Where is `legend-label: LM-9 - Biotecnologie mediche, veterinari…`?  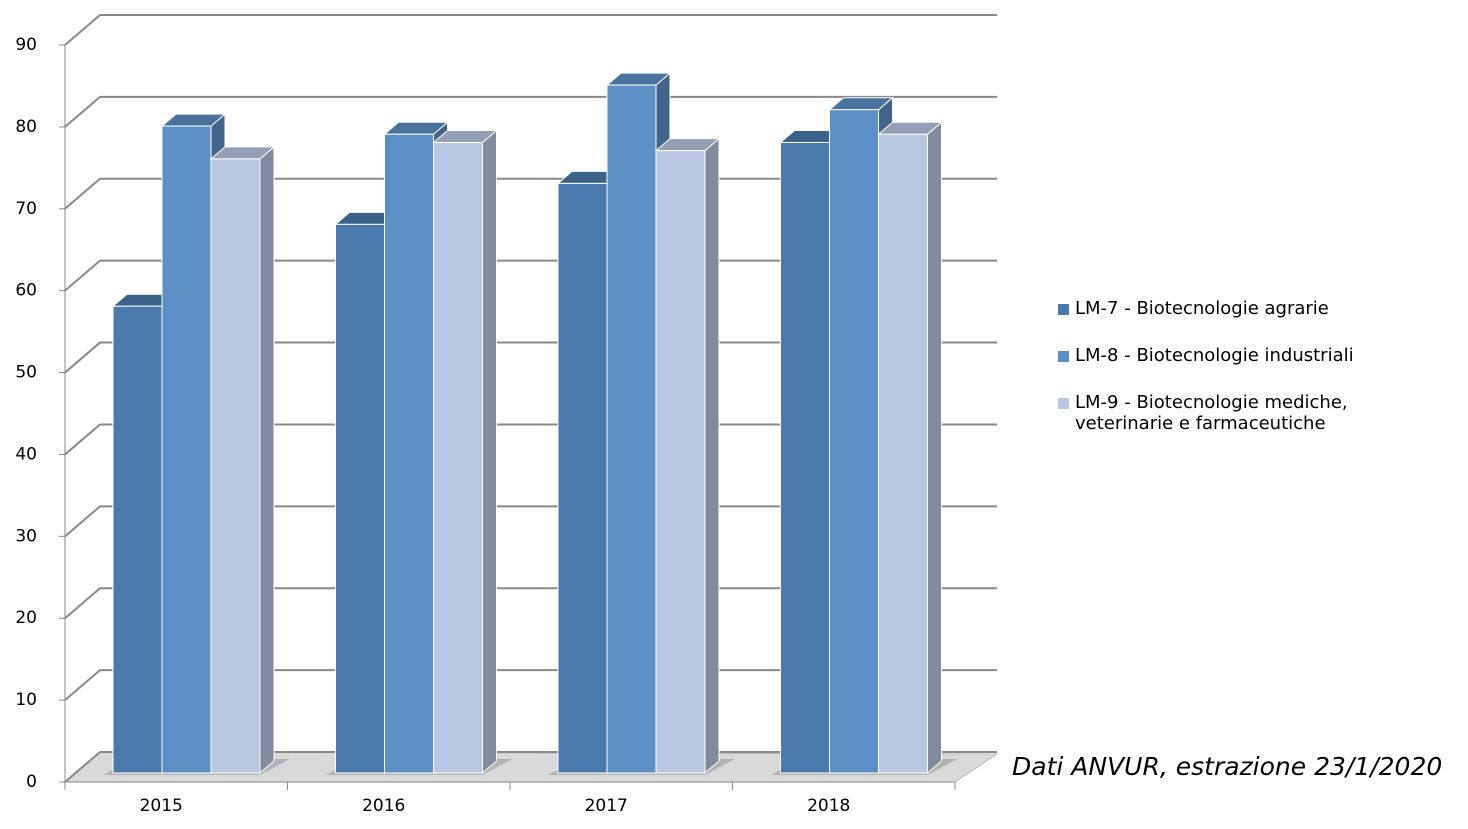
legend-label: LM-9 - Biotecnologie mediche, veterinari… is located at coordinates (1211, 413).